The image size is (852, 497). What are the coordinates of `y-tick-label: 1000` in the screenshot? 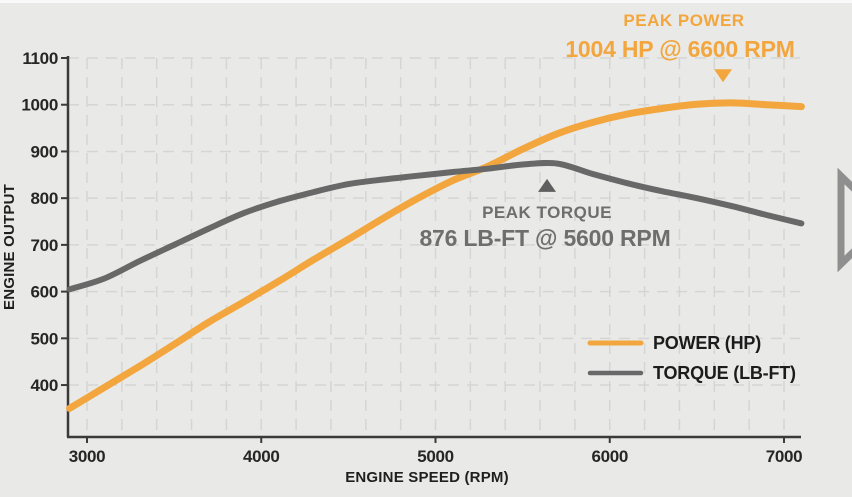 It's located at (39, 105).